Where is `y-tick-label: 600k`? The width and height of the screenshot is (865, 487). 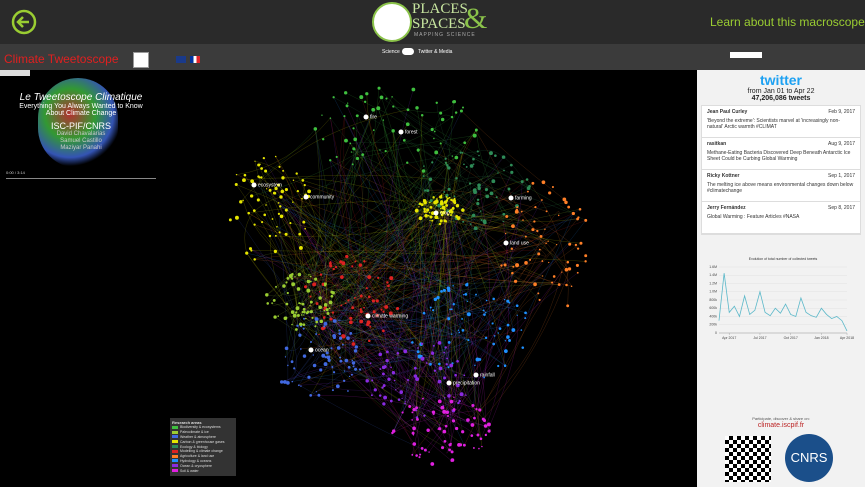
y-tick-label: 600k is located at coordinates (713, 308).